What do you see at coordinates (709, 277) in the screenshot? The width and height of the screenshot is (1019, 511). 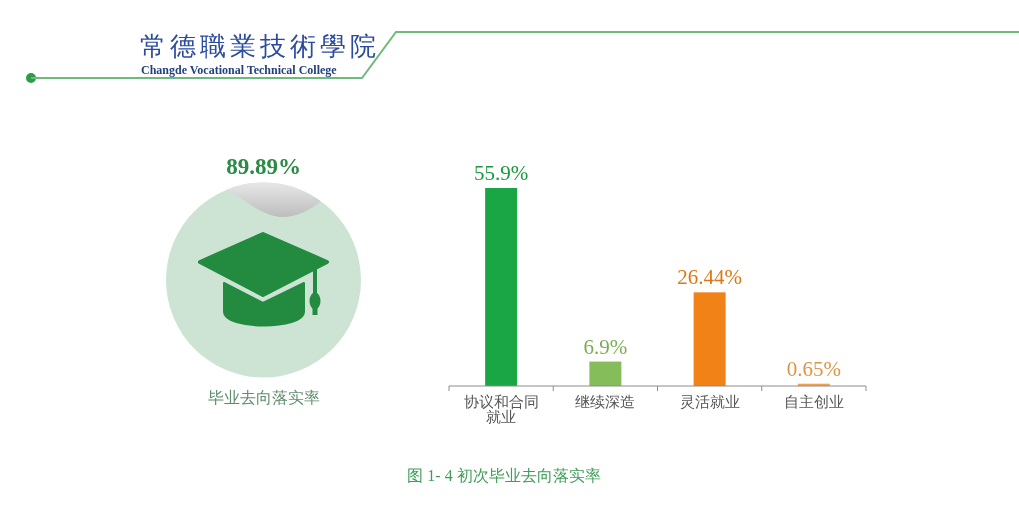 I see `data-label: 26.44%` at bounding box center [709, 277].